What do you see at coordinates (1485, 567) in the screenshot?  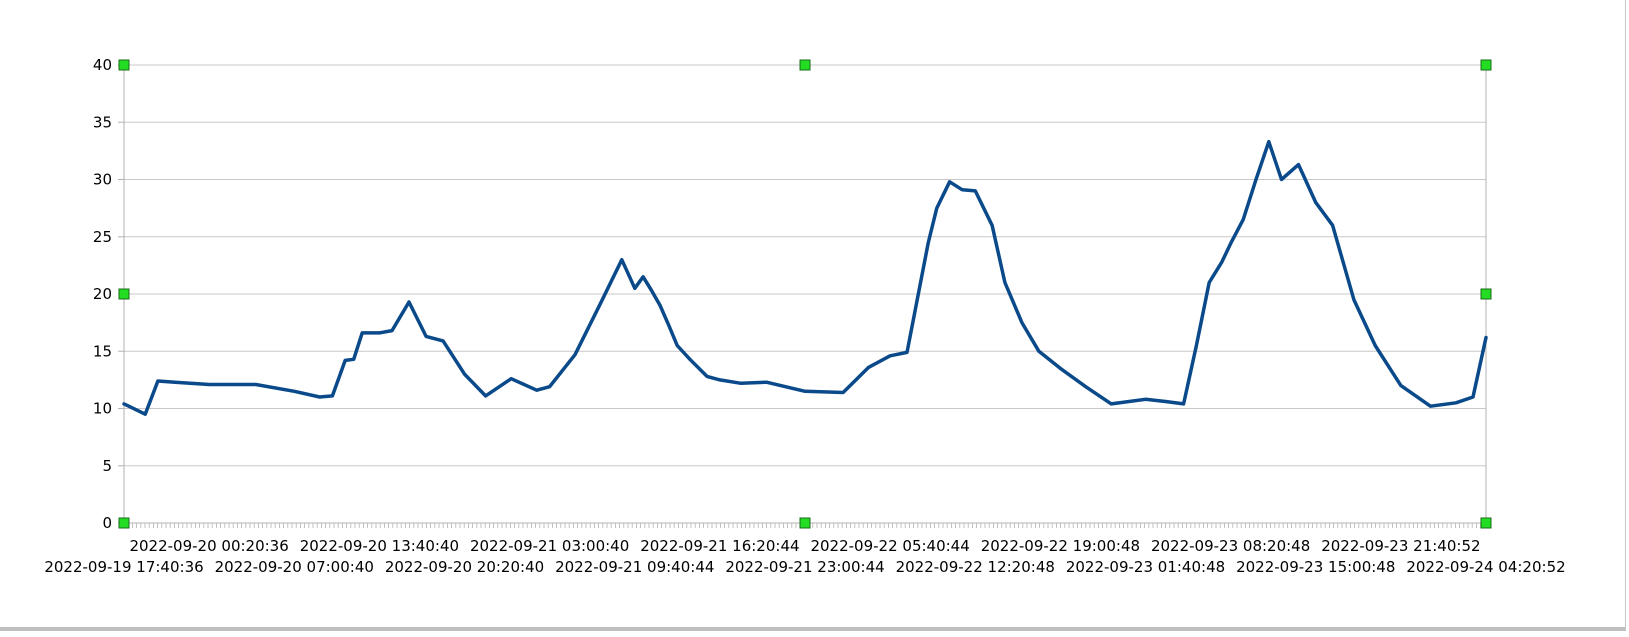 I see `x-tick-label: 2022-09-24 04:20:52` at bounding box center [1485, 567].